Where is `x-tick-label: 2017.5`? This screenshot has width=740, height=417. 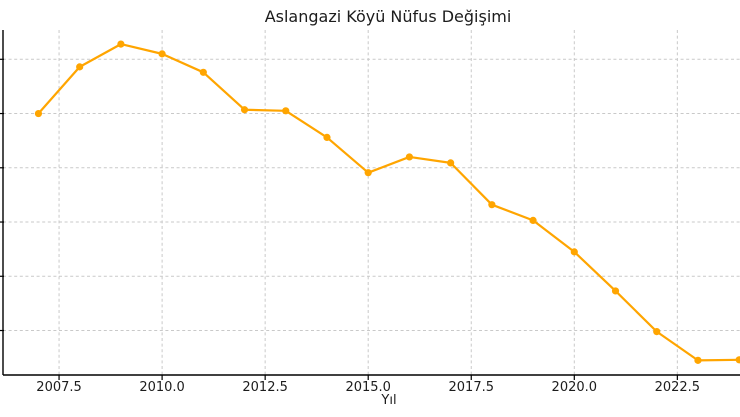 x-tick-label: 2017.5 is located at coordinates (472, 387).